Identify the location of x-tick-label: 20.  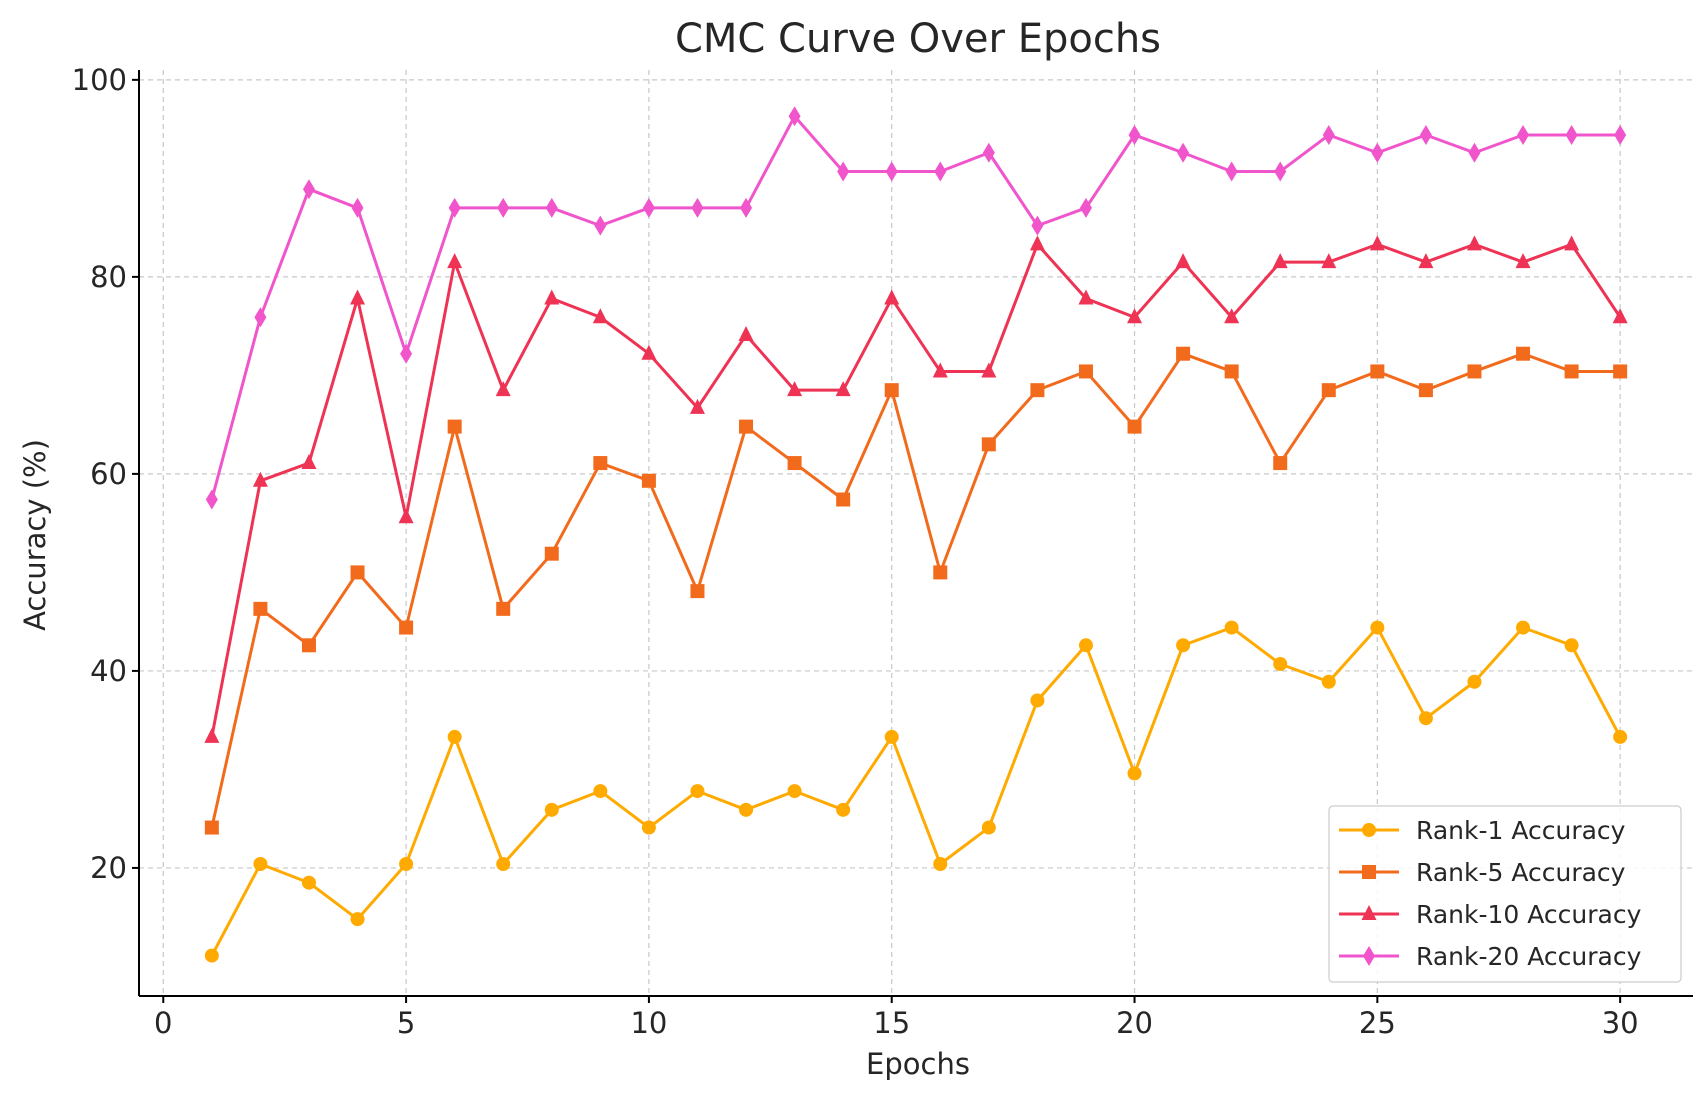
(1134, 1023).